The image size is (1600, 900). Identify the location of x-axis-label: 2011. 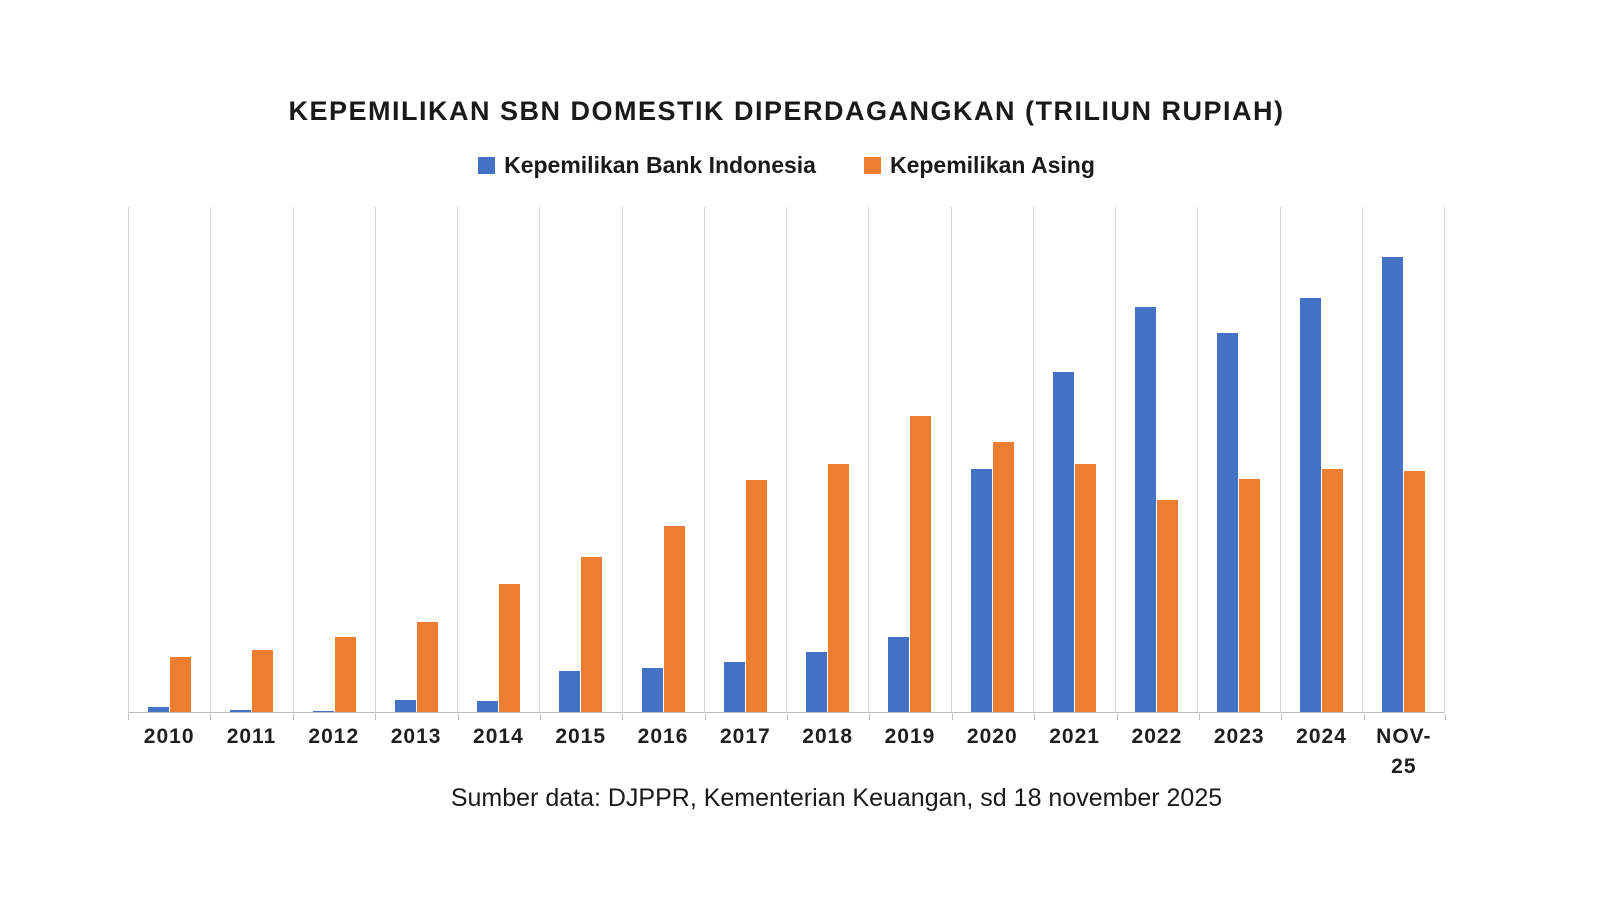
(251, 736).